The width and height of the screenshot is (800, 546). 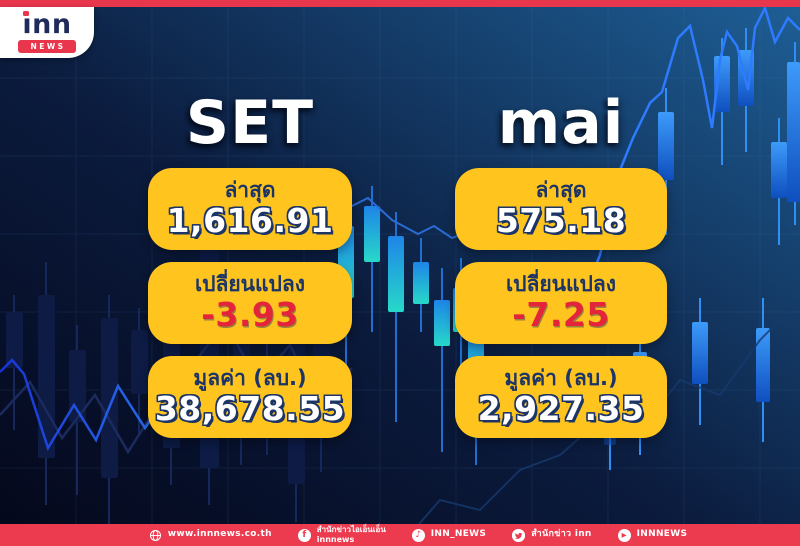 I want to click on mai-change-card: เปลี่ยนแปลง -7.25, so click(x=561, y=303).